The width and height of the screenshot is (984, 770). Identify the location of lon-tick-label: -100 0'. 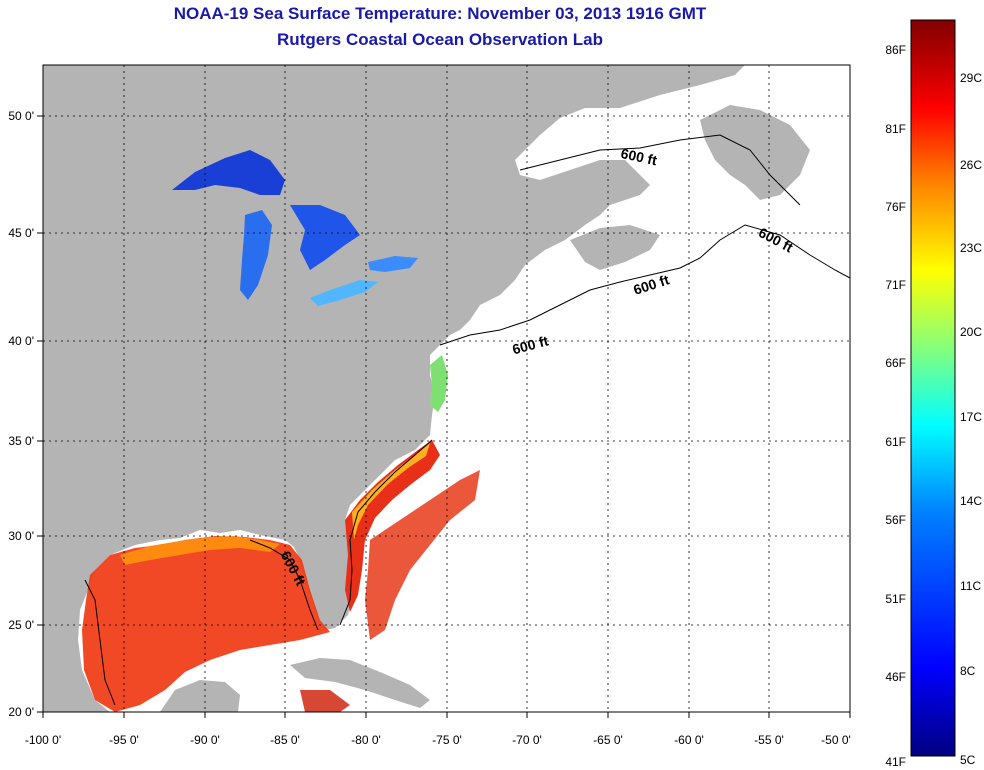
(43, 740).